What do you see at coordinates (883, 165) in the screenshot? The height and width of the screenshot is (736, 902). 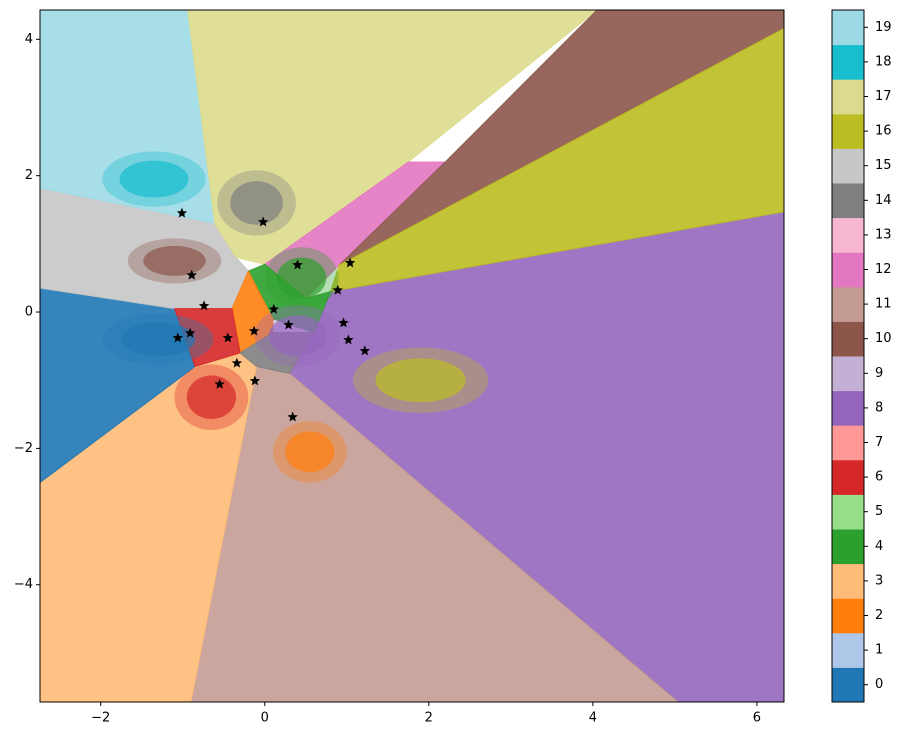 I see `colorbar-tick-label: 15` at bounding box center [883, 165].